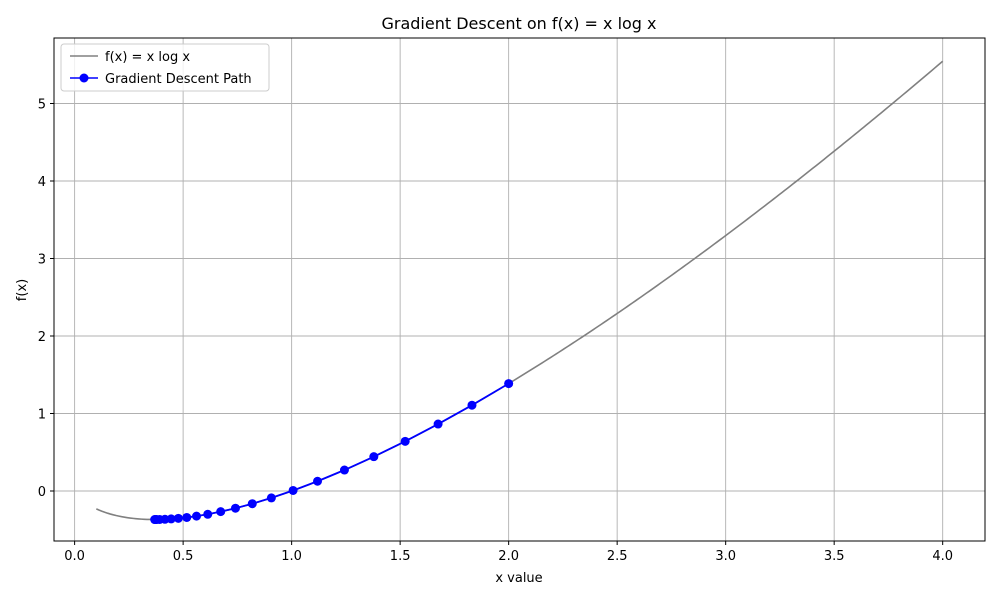 Image resolution: width=1000 pixels, height=600 pixels. I want to click on y-tick-label: 4, so click(42, 182).